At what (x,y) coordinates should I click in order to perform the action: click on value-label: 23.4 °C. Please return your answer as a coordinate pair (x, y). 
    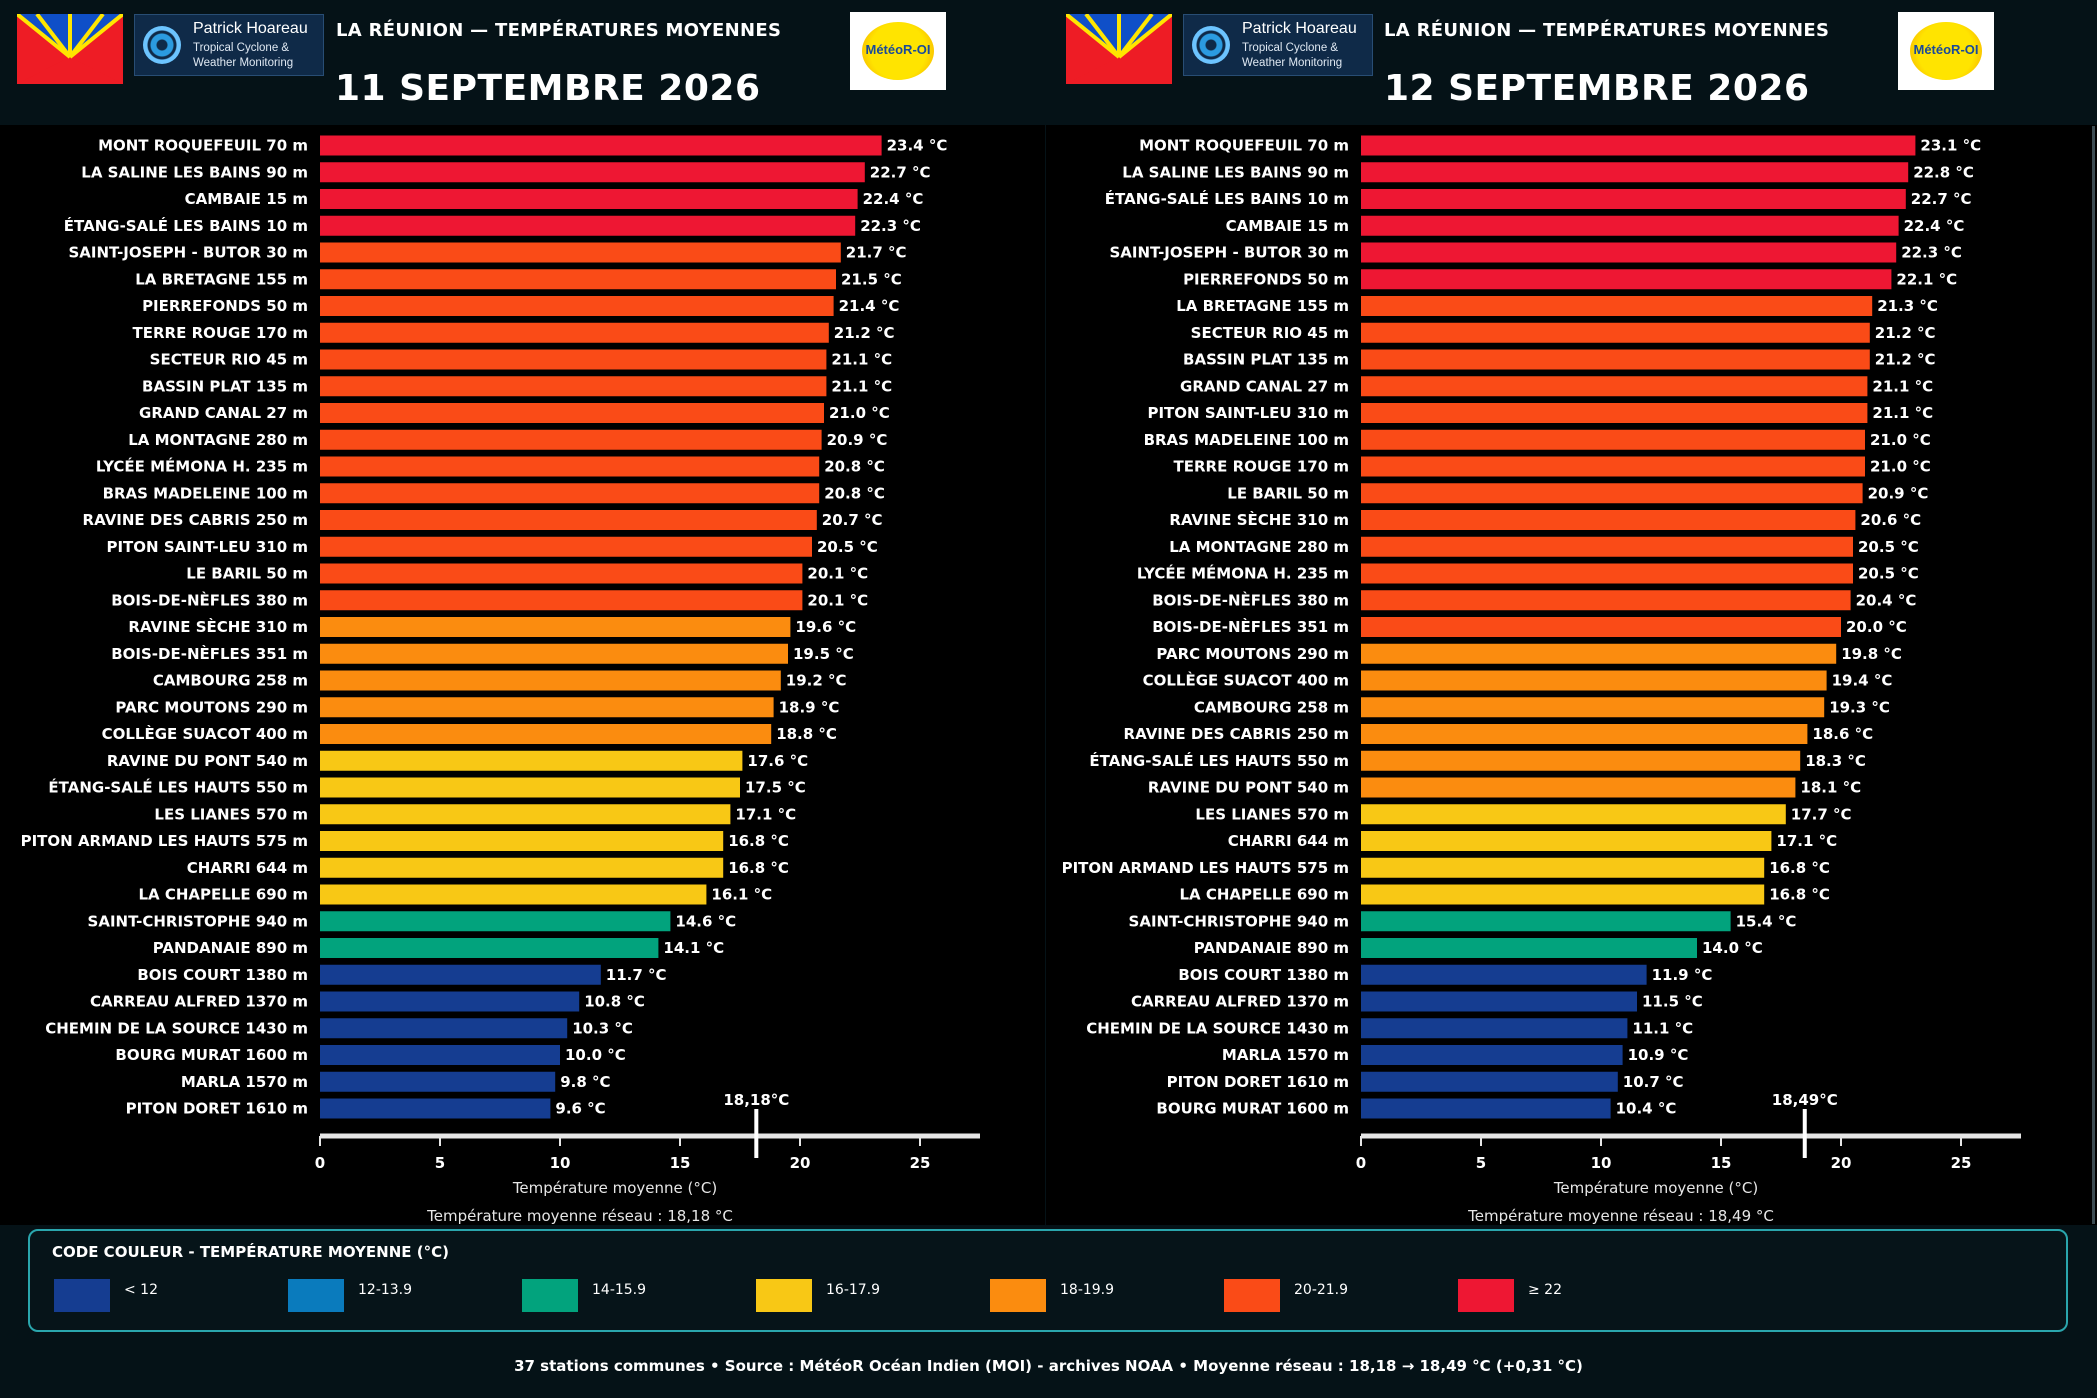
    Looking at the image, I should click on (917, 146).